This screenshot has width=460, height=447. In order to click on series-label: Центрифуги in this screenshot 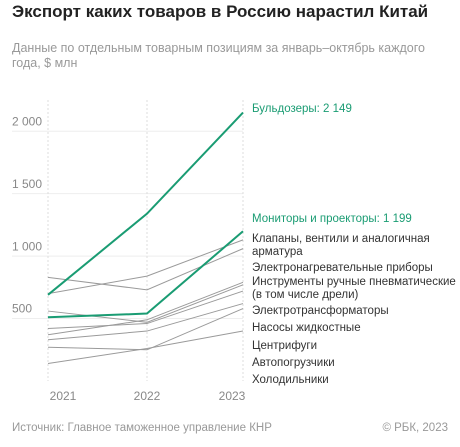, I will do `click(285, 346)`.